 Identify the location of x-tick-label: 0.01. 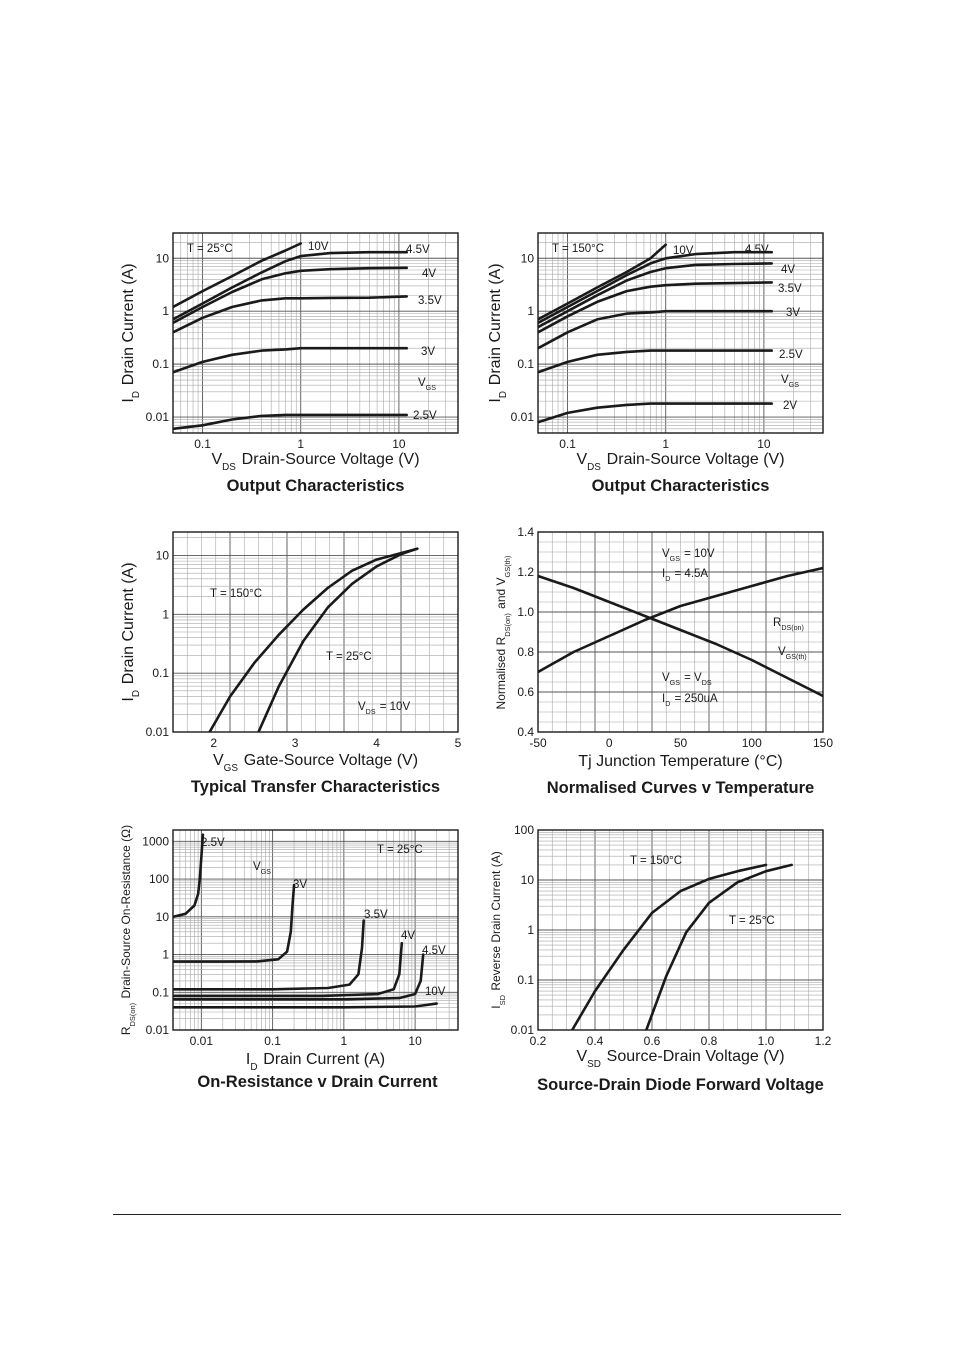
(202, 1041).